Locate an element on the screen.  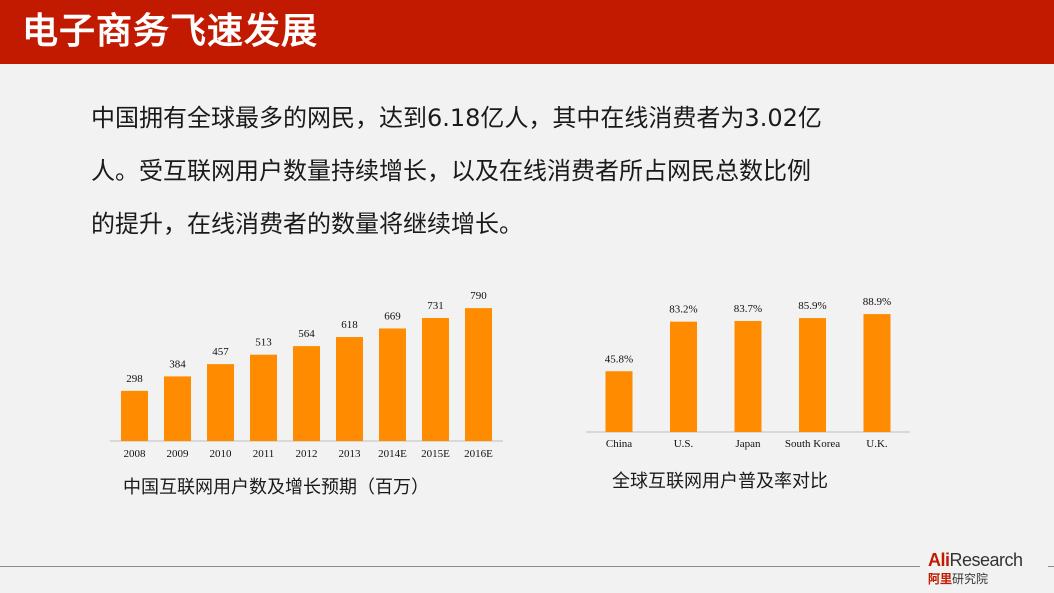
chart-1-caption: 中国互联网用户数及增长预期（百万） is located at coordinates (276, 487).